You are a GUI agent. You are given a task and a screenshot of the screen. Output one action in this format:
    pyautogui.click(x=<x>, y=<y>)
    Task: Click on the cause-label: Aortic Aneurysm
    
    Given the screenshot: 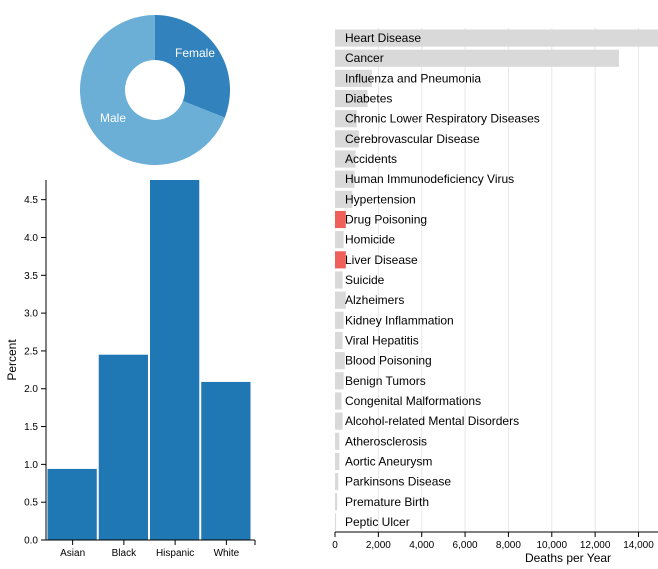 What is the action you would take?
    pyautogui.click(x=388, y=461)
    